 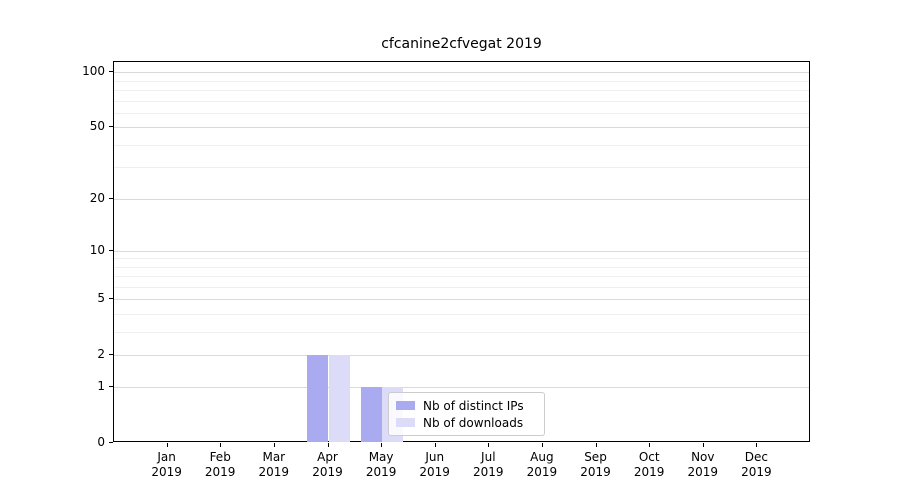 What do you see at coordinates (435, 457) in the screenshot?
I see `x-tick-month: Jun` at bounding box center [435, 457].